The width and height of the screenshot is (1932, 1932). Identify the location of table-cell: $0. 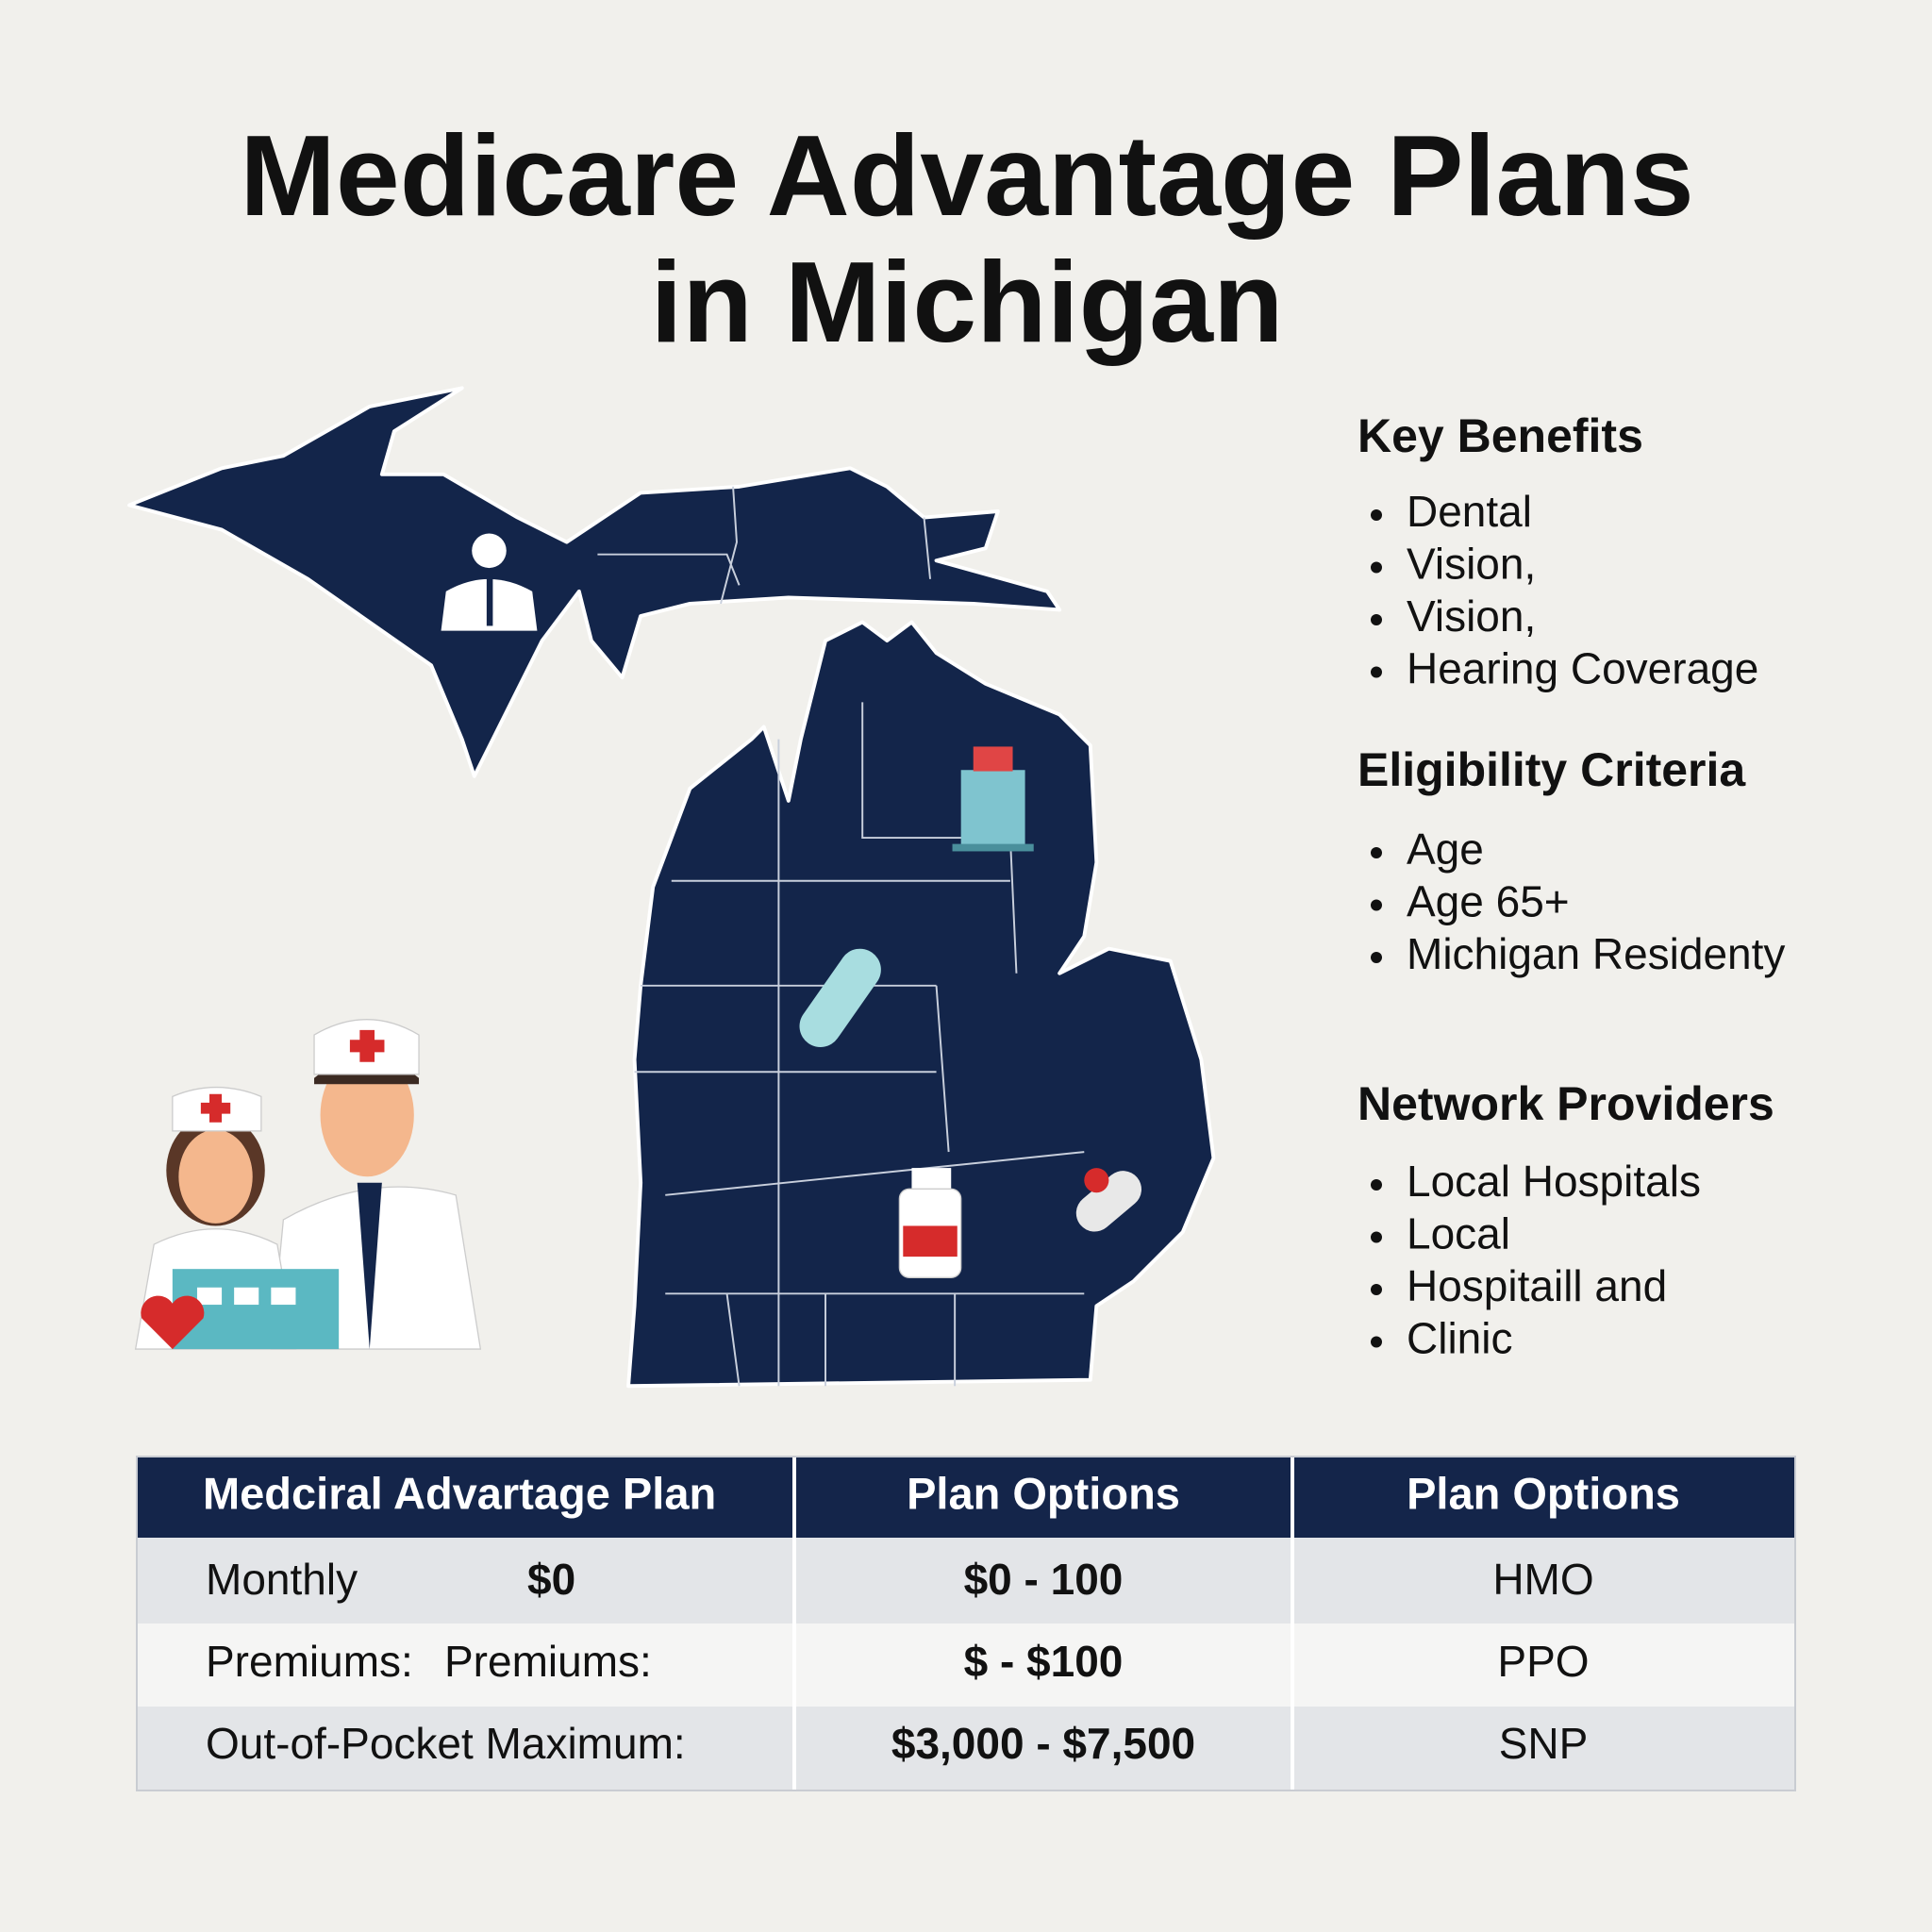
(551, 1579).